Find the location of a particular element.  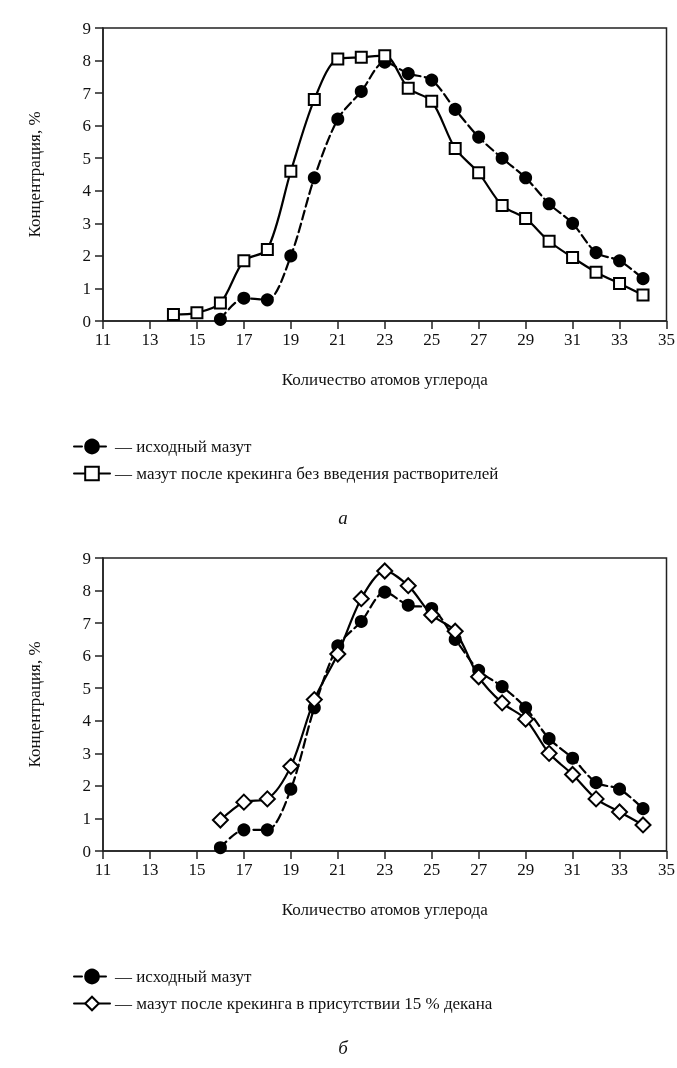

y-tick-label: 5 is located at coordinates (86, 158).